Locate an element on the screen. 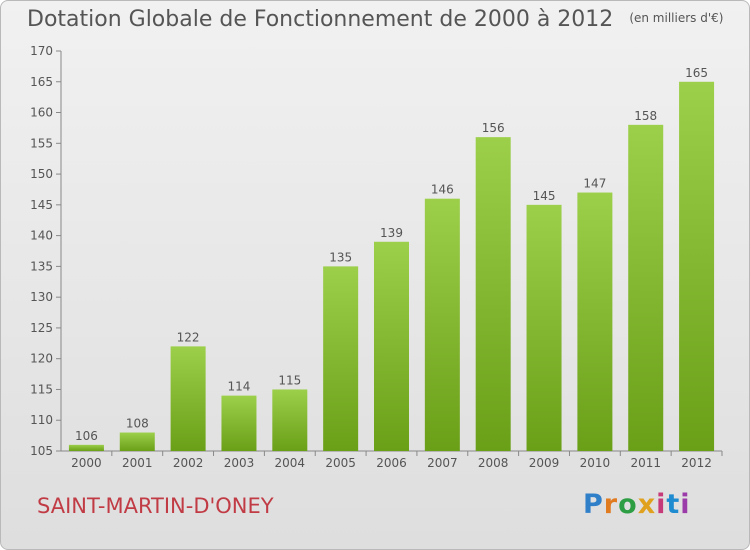 The height and width of the screenshot is (550, 750). data-label-2003: 114 is located at coordinates (239, 387).